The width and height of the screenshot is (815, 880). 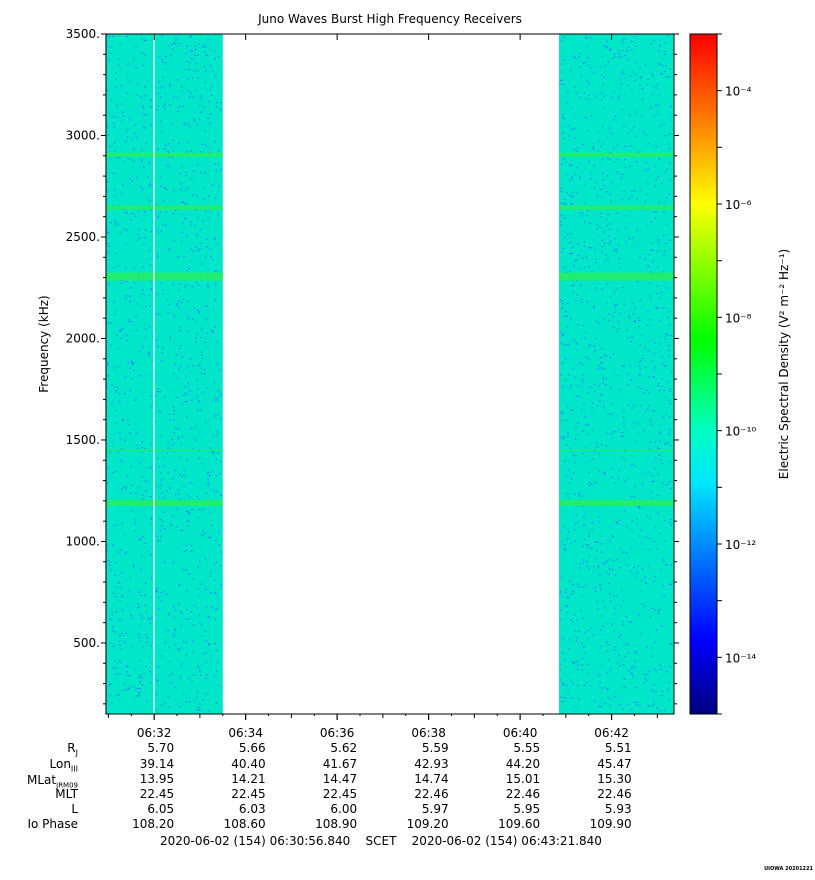 I want to click on eph-value: 5.59, so click(x=435, y=748).